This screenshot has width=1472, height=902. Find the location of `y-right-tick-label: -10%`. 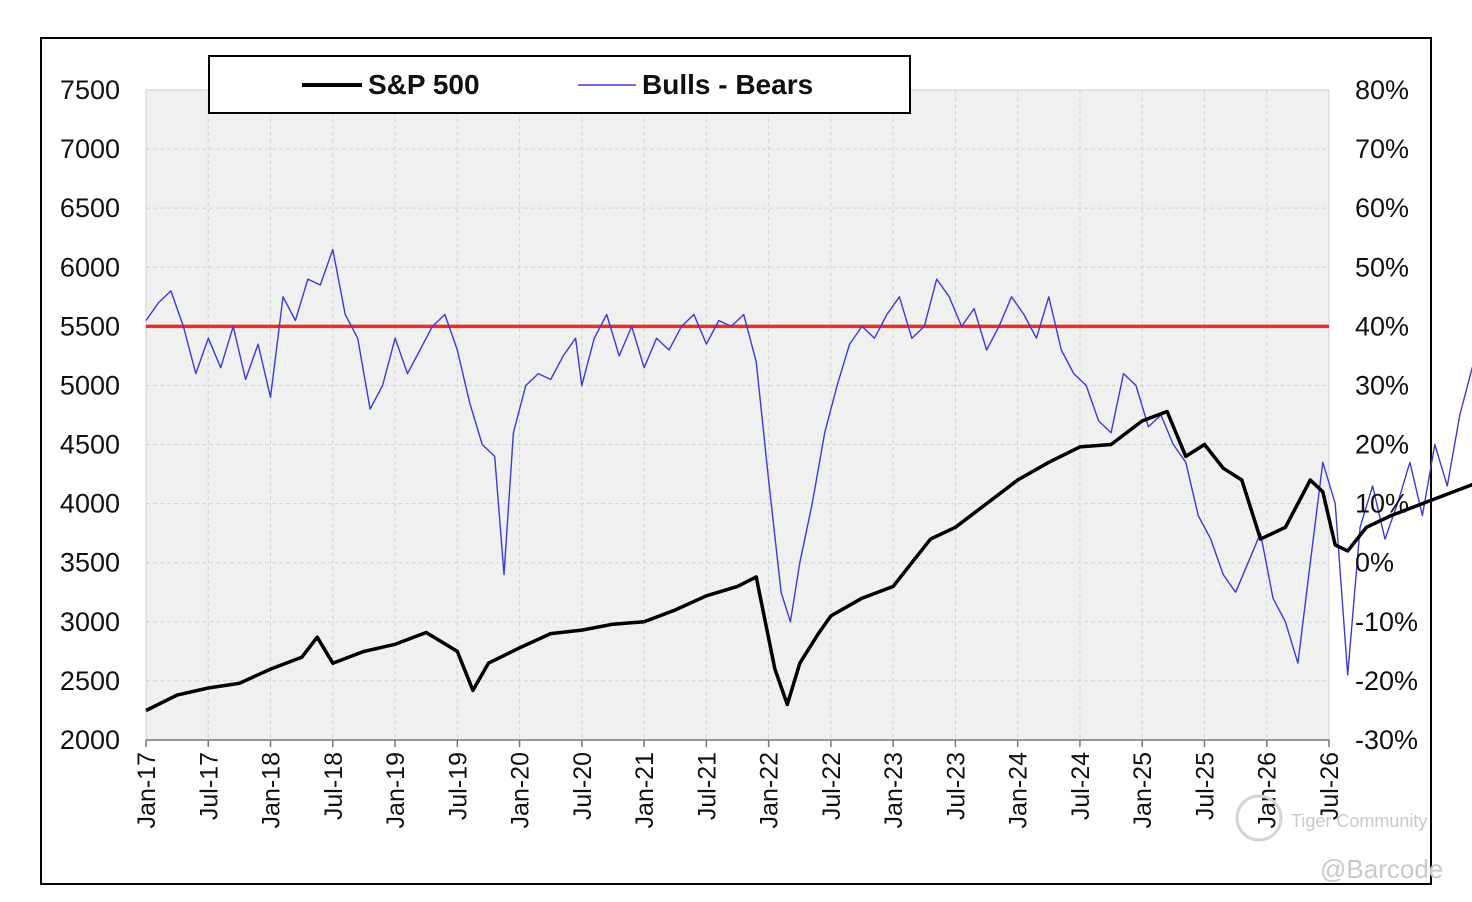

y-right-tick-label: -10% is located at coordinates (1386, 622).